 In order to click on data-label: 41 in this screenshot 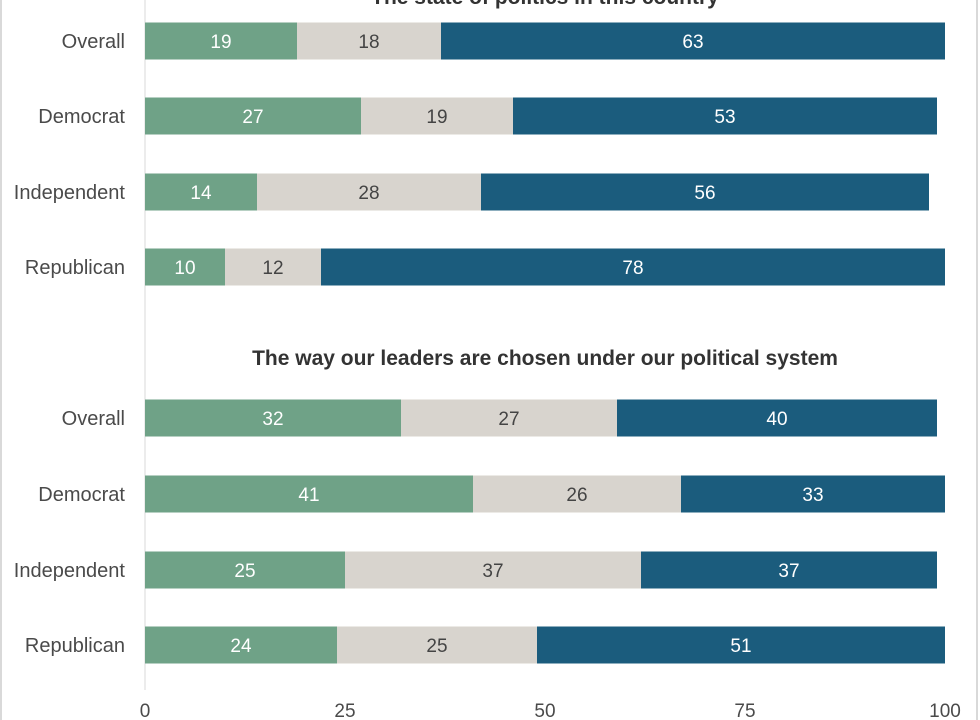, I will do `click(308, 495)`.